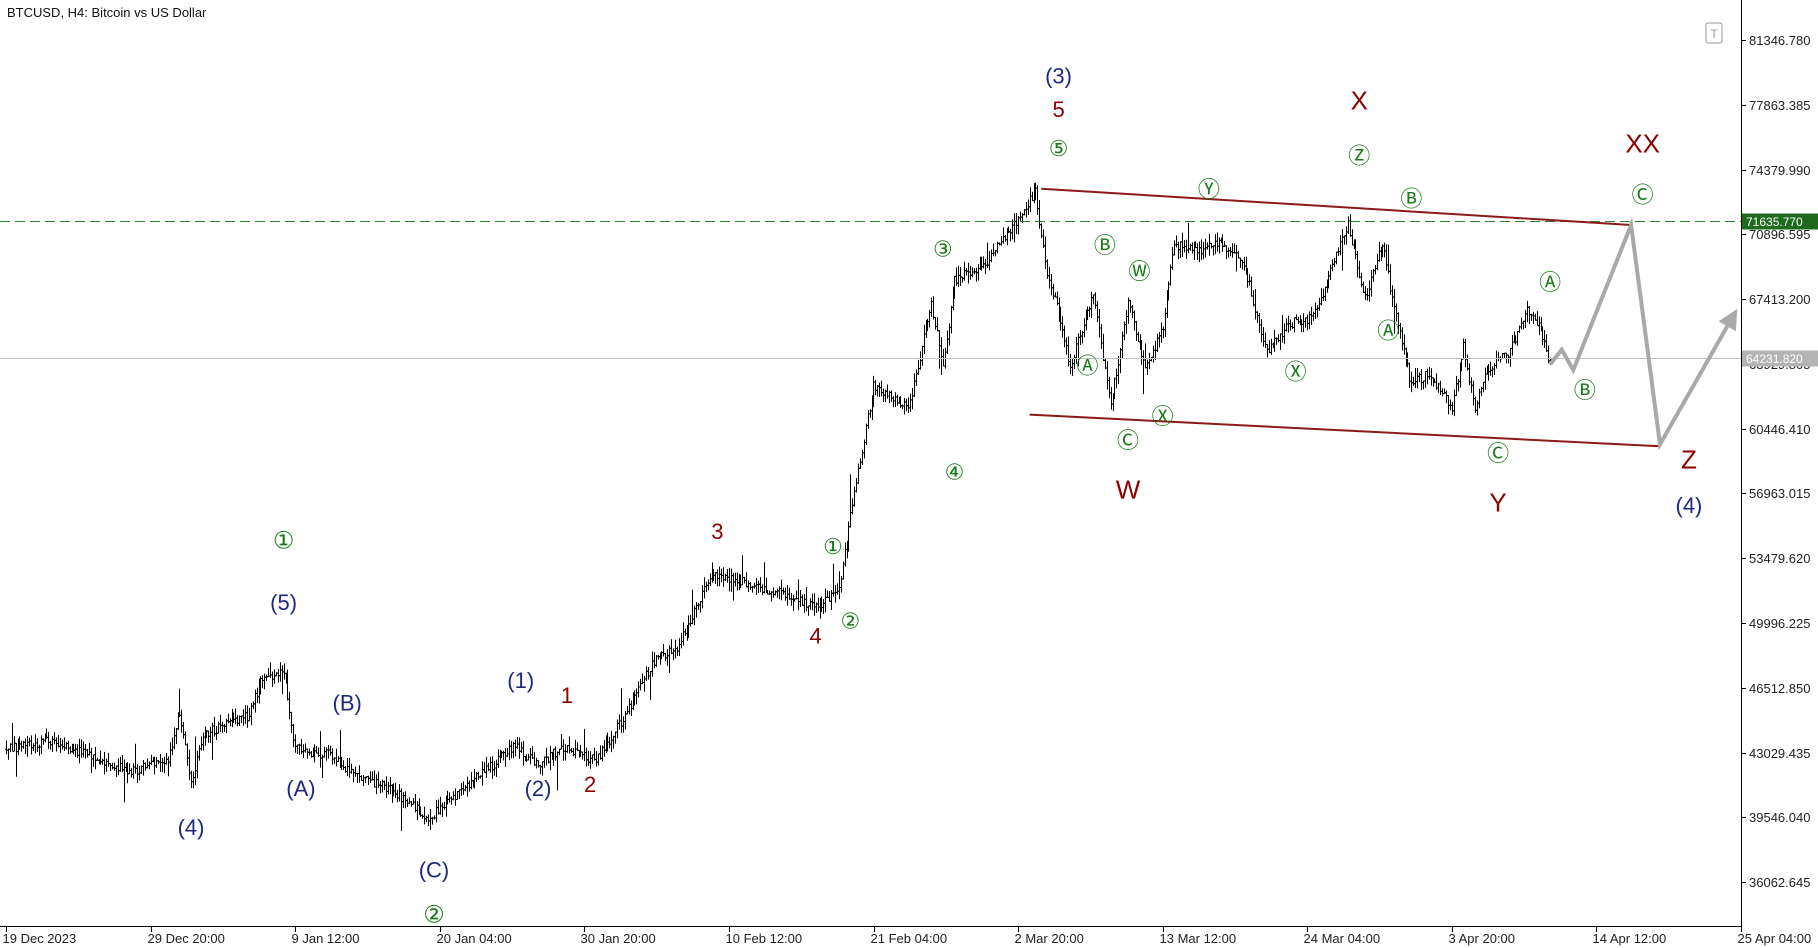  Describe the element at coordinates (618, 938) in the screenshot. I see `x-tick-label: 30 Jan 20:00` at that location.